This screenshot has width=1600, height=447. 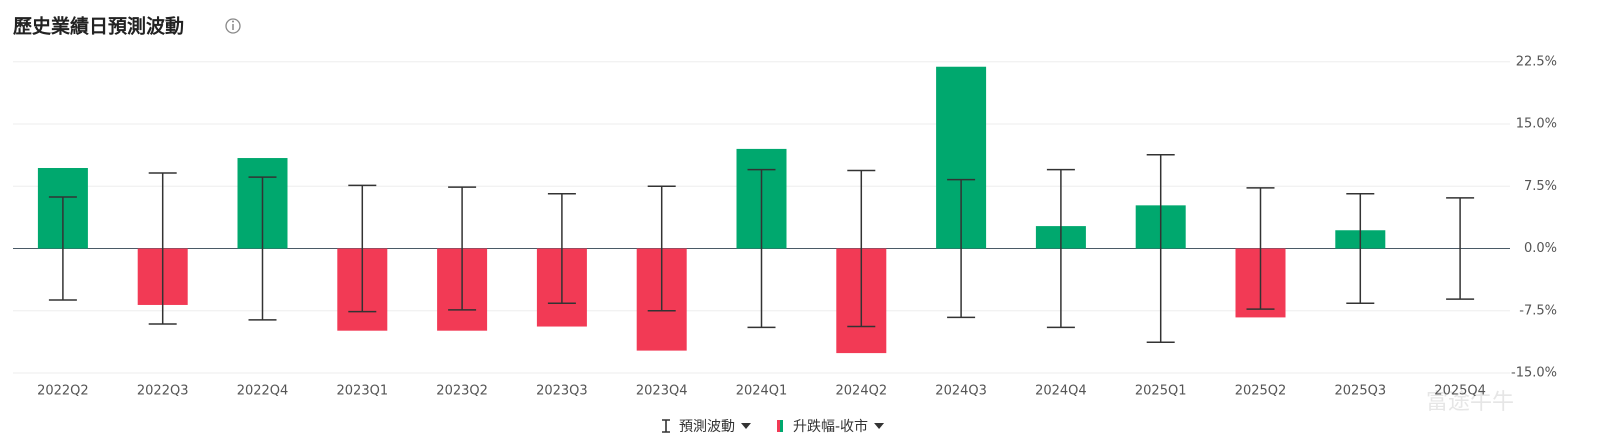 I want to click on x-tick-label: 2025Q1, so click(x=1161, y=391).